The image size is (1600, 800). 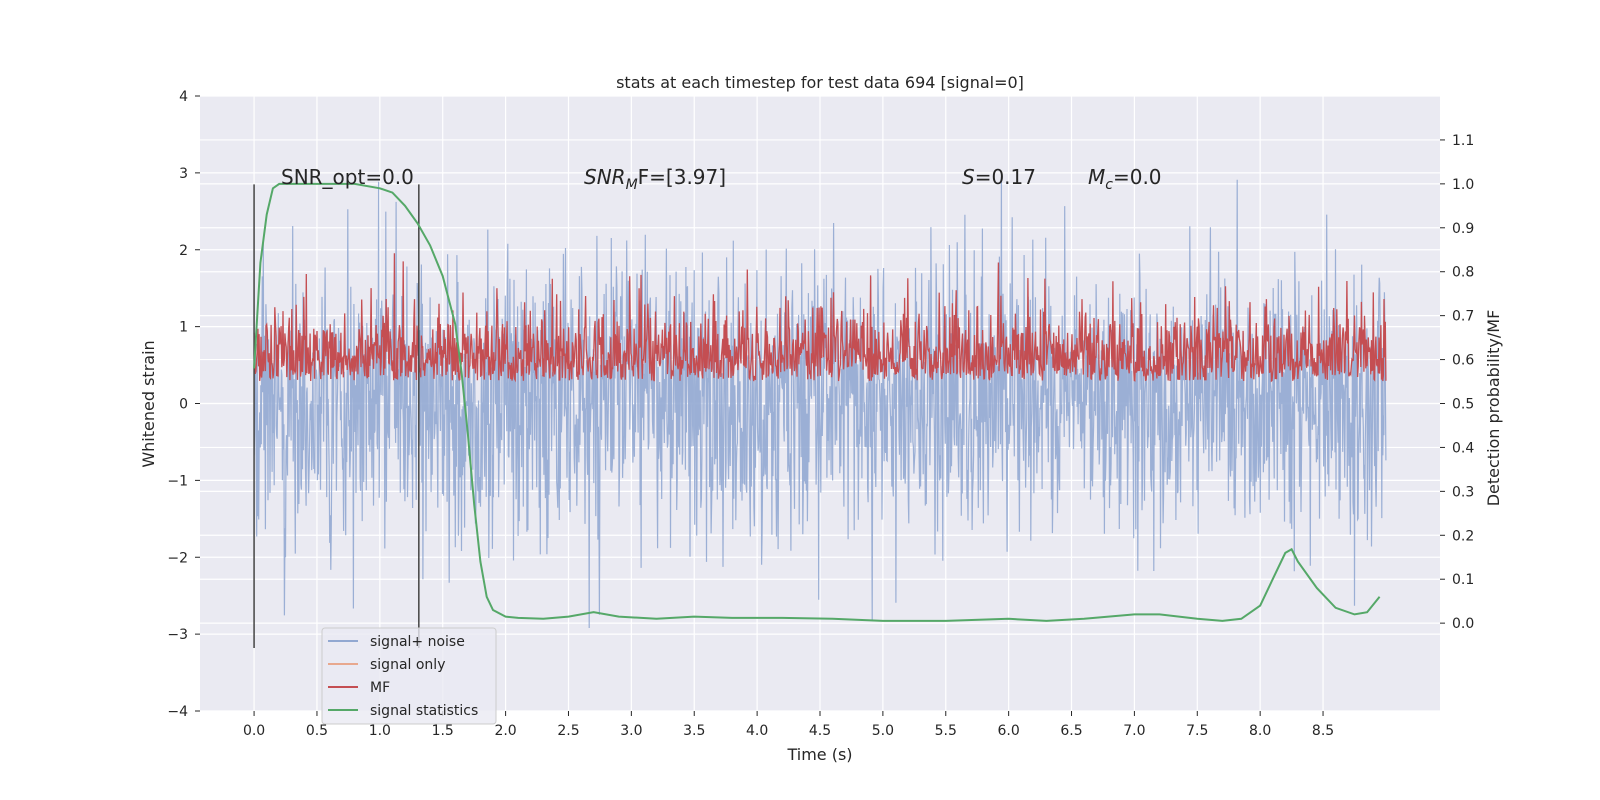 I want to click on x-tick-label-9: 4.5, so click(x=820, y=731).